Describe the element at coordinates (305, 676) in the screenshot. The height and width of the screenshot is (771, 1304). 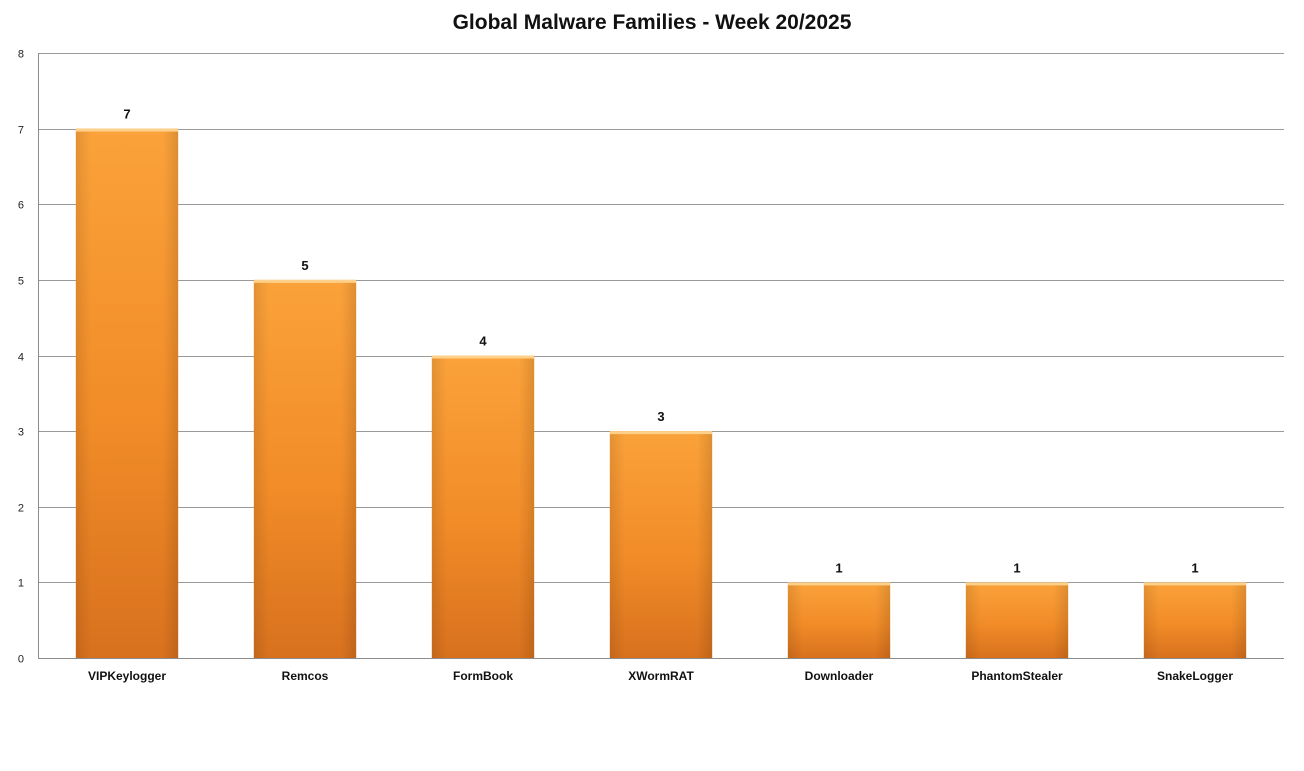
I see `x-category-label: Remcos` at that location.